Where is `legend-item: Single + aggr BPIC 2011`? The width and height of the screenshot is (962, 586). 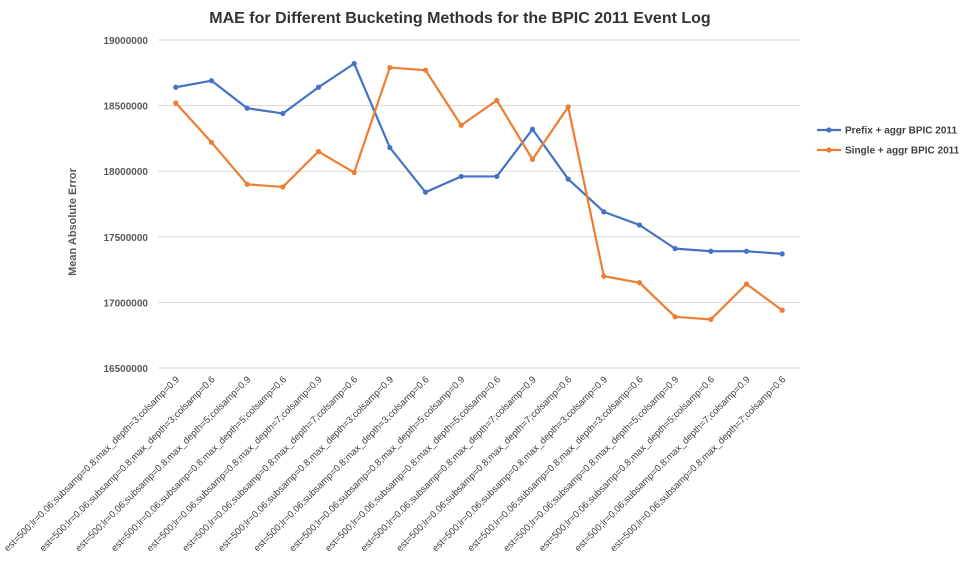 legend-item: Single + aggr BPIC 2011 is located at coordinates (888, 151).